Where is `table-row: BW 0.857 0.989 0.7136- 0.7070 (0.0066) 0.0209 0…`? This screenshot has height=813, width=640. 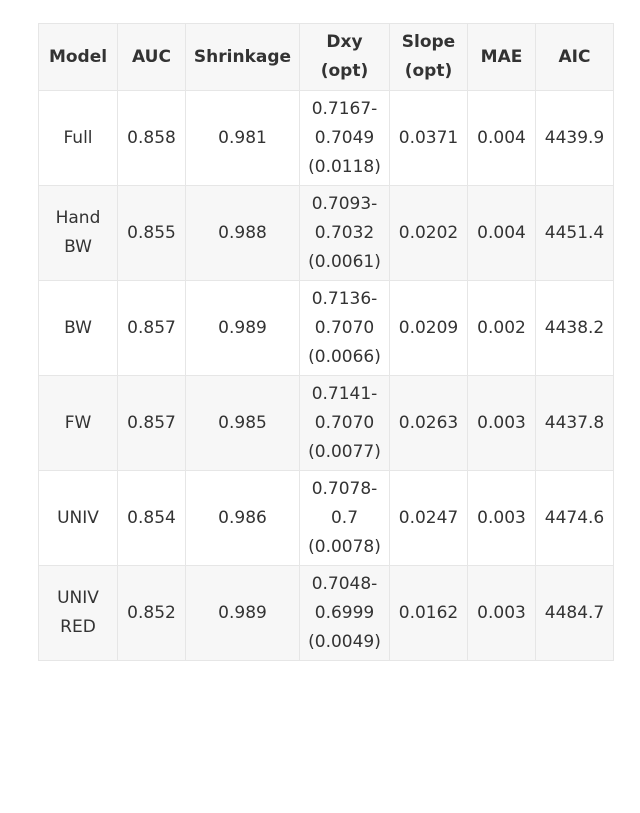 table-row: BW 0.857 0.989 0.7136- 0.7070 (0.0066) 0.0209 0… is located at coordinates (326, 328).